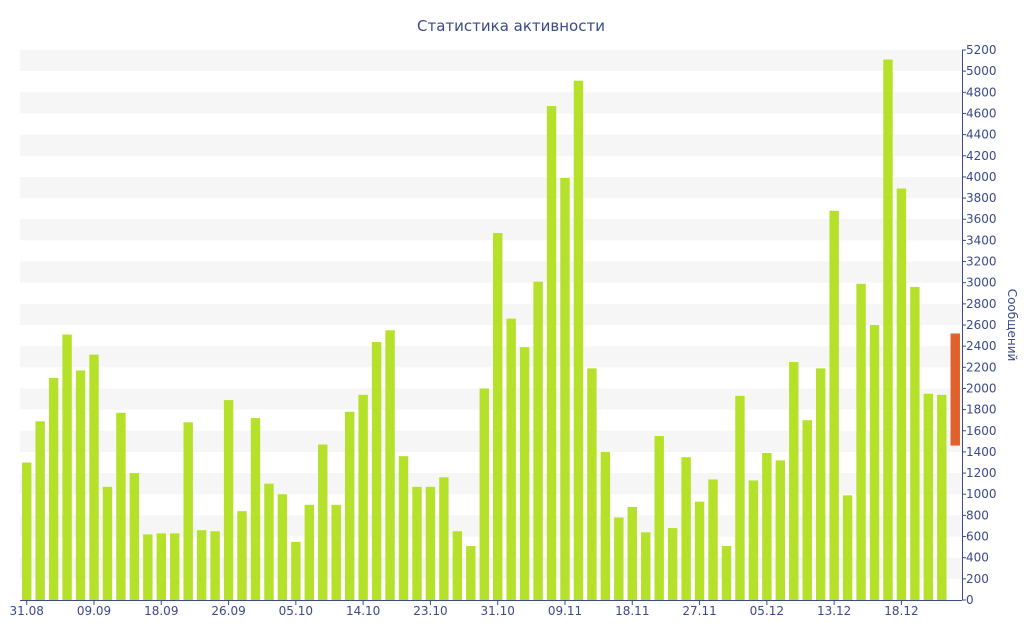 This screenshot has height=640, width=1024. Describe the element at coordinates (981, 240) in the screenshot. I see `y-tick-label: 3400` at that location.